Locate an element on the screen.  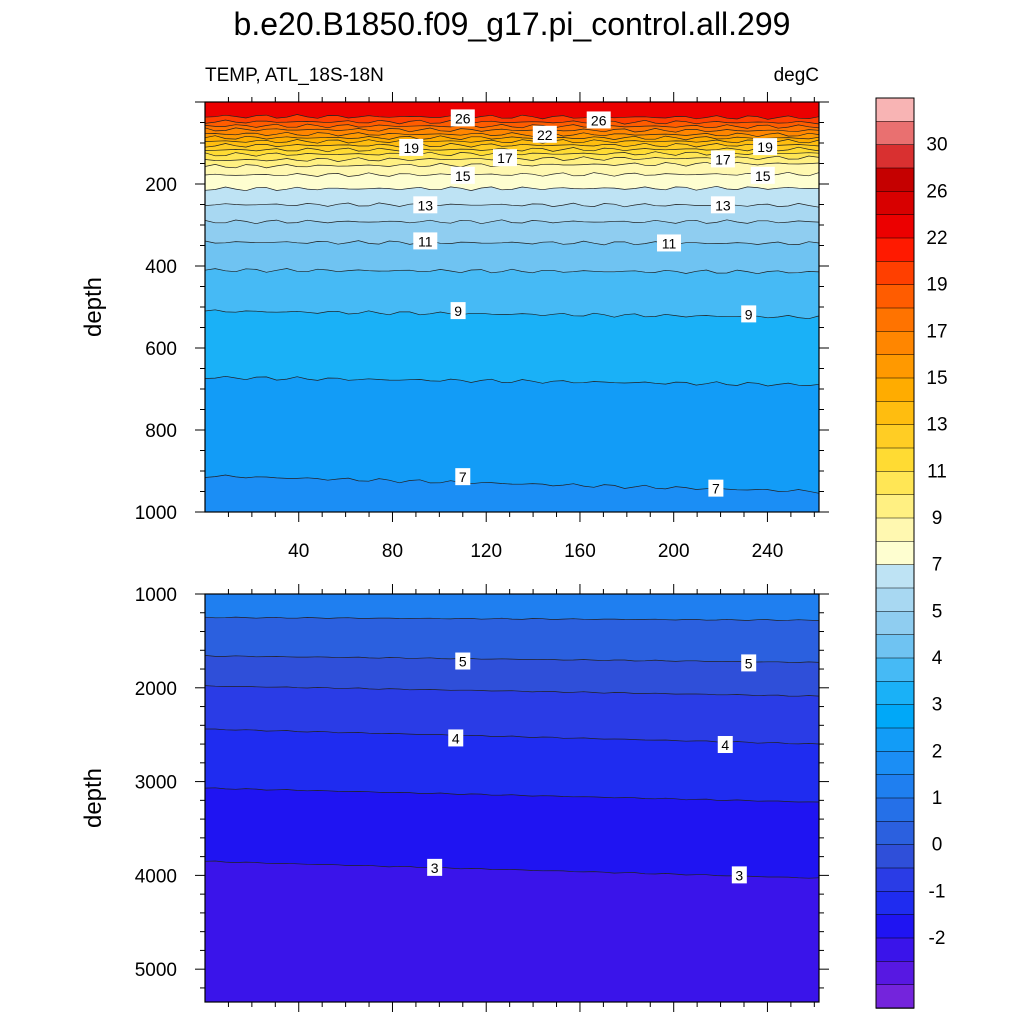
colorbar-label: 26 is located at coordinates (936, 191).